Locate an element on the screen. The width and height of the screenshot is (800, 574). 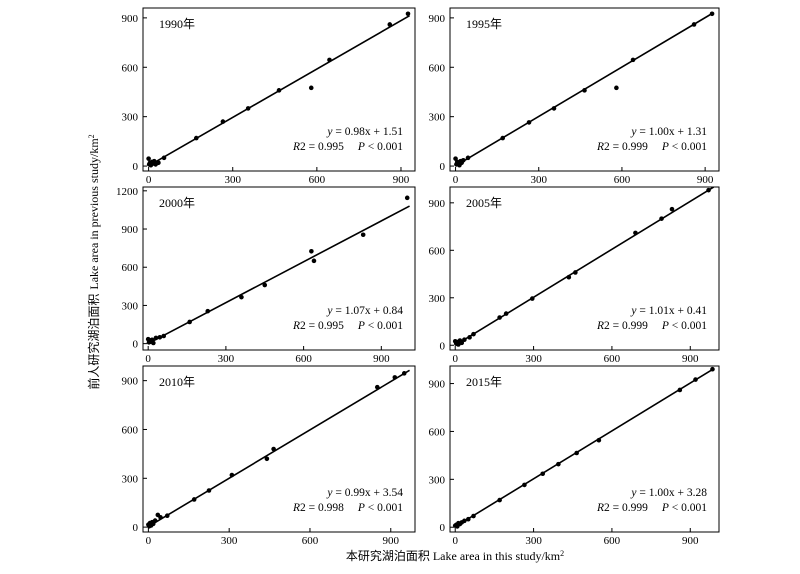
equation-rhs: = 1.00x + 1.31 is located at coordinates (672, 132).